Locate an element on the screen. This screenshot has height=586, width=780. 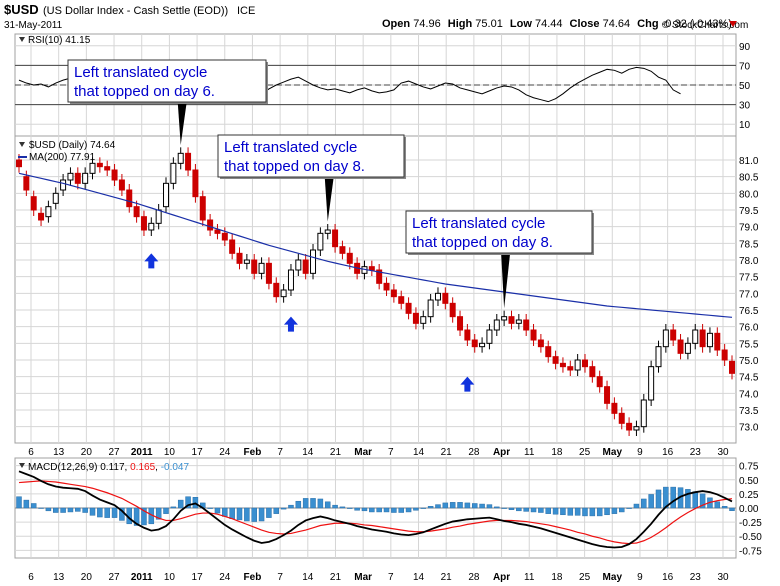
x-tick-label-bottom: Feb is located at coordinates (253, 577).